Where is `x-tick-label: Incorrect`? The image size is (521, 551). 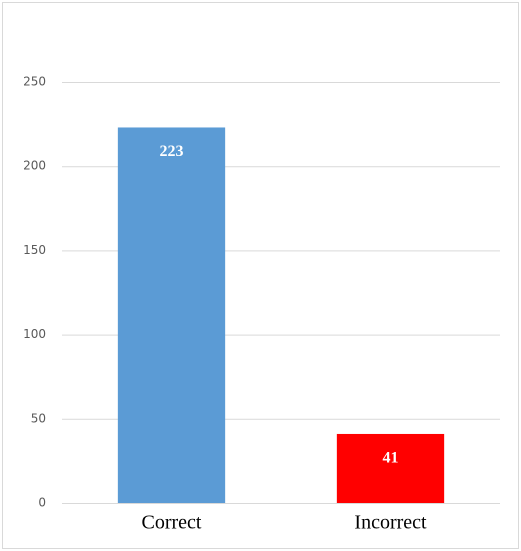 x-tick-label: Incorrect is located at coordinates (390, 523).